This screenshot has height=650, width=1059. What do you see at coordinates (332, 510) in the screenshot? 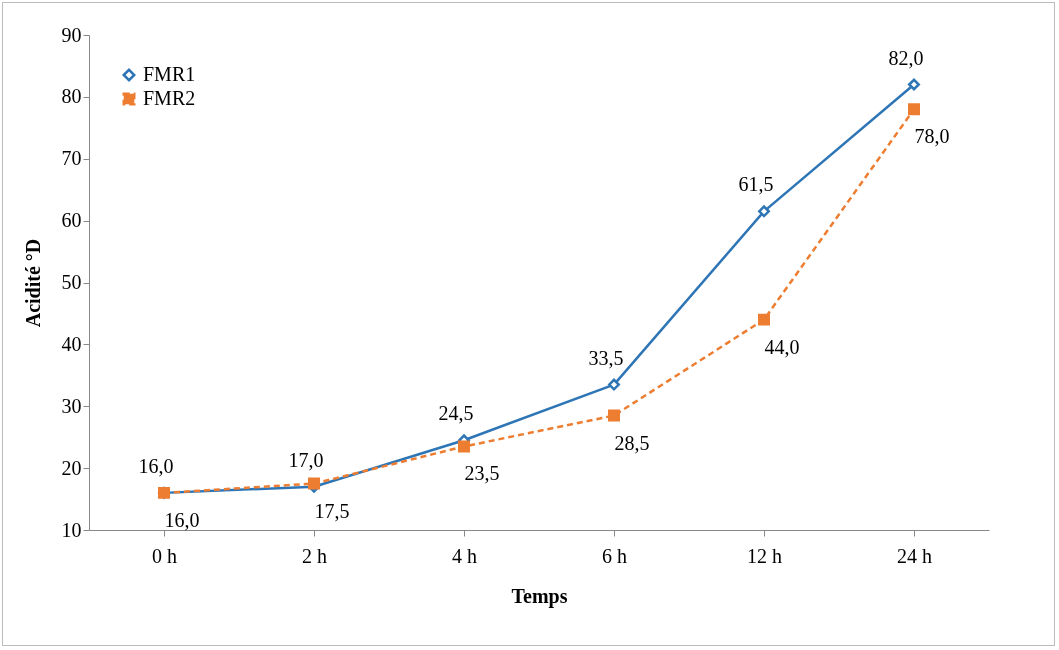
I see `data-label: 17,5` at bounding box center [332, 510].